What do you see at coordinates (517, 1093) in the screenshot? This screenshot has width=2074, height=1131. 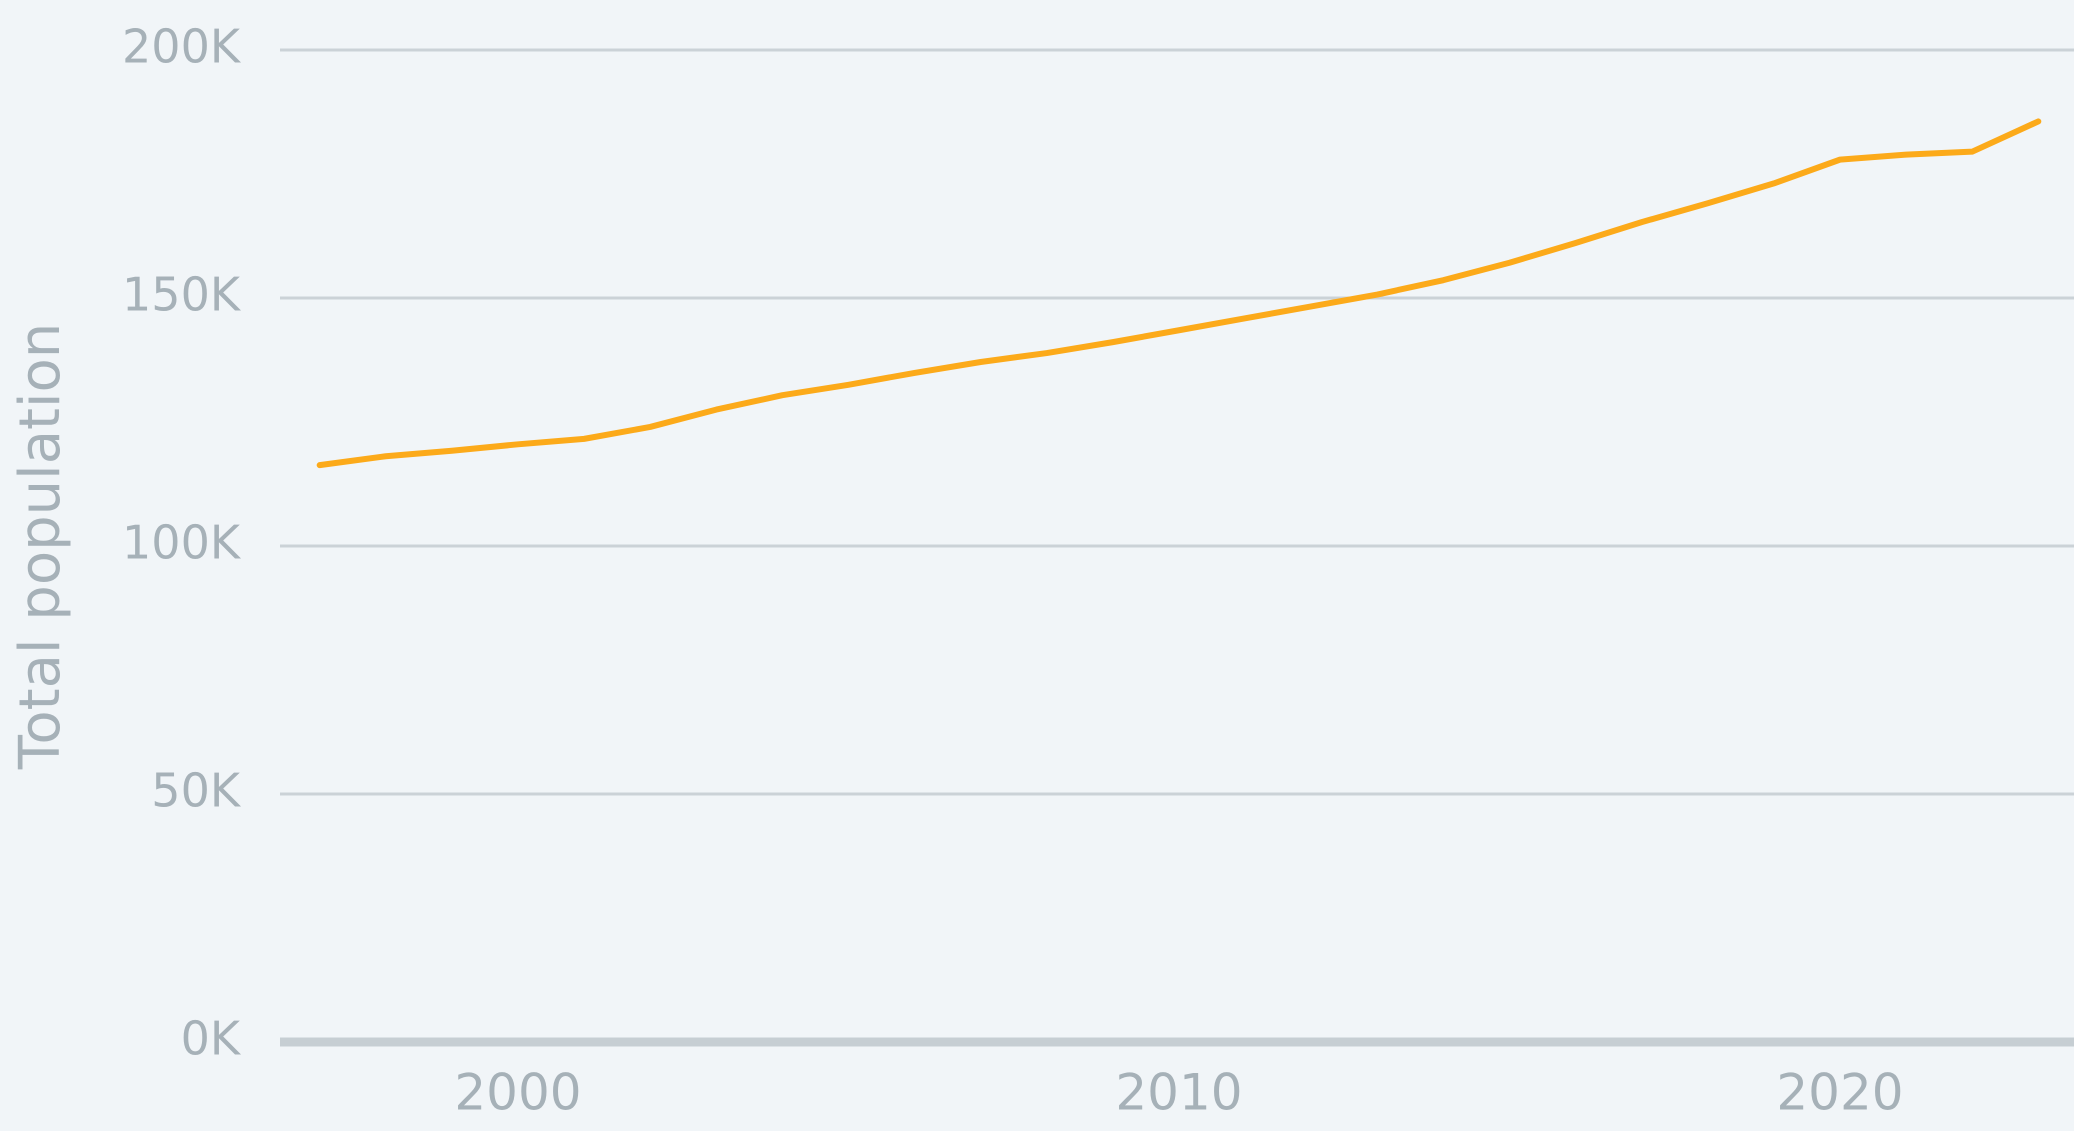 I see `x-tick-label: 2000` at bounding box center [517, 1093].